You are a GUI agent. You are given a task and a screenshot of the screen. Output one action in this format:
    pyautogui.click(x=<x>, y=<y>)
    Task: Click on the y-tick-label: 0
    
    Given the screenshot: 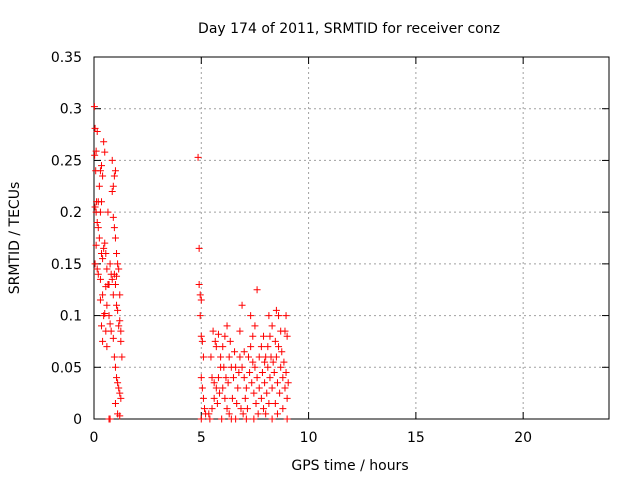 What is the action you would take?
    pyautogui.click(x=77, y=420)
    